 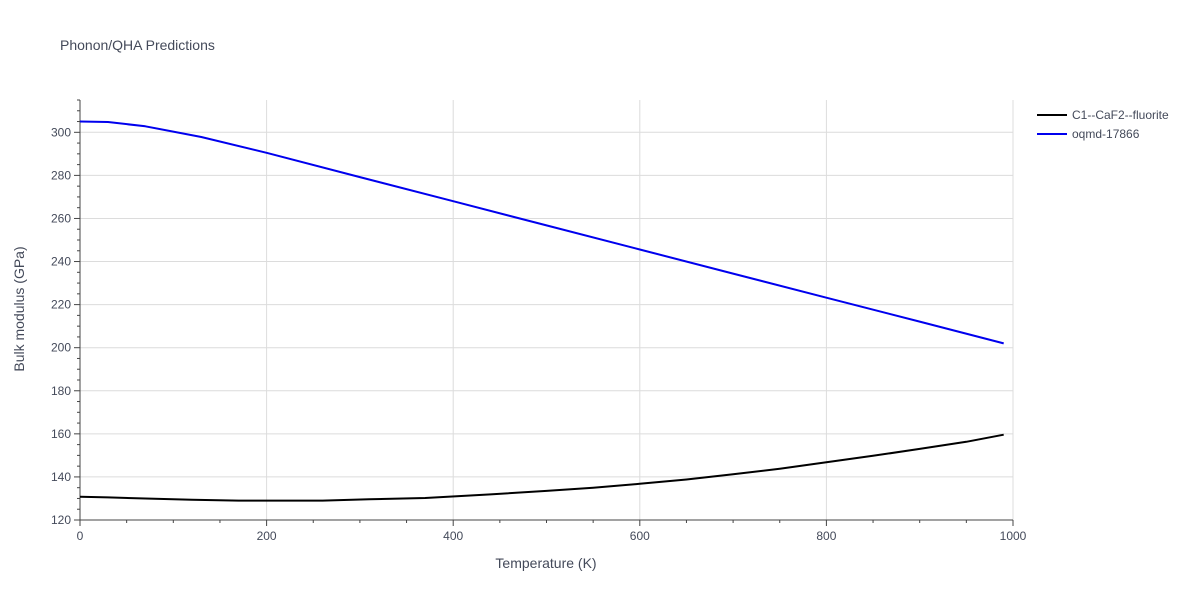 What do you see at coordinates (1120, 115) in the screenshot?
I see `legend-label-1: C1--CaF2--fluorite` at bounding box center [1120, 115].